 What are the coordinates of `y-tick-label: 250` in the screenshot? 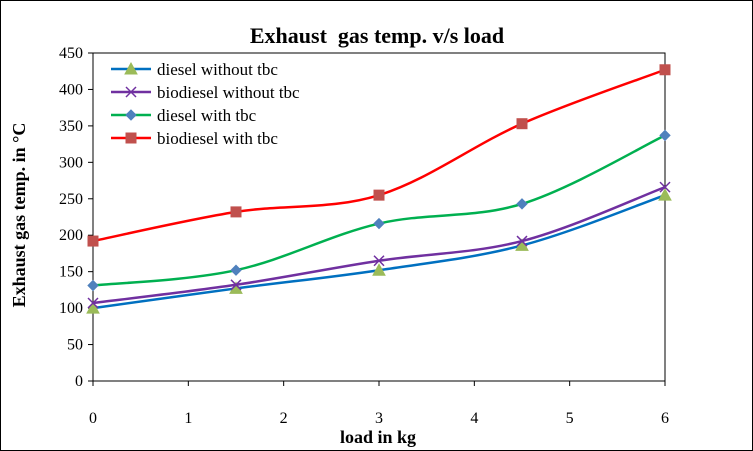 It's located at (71, 199).